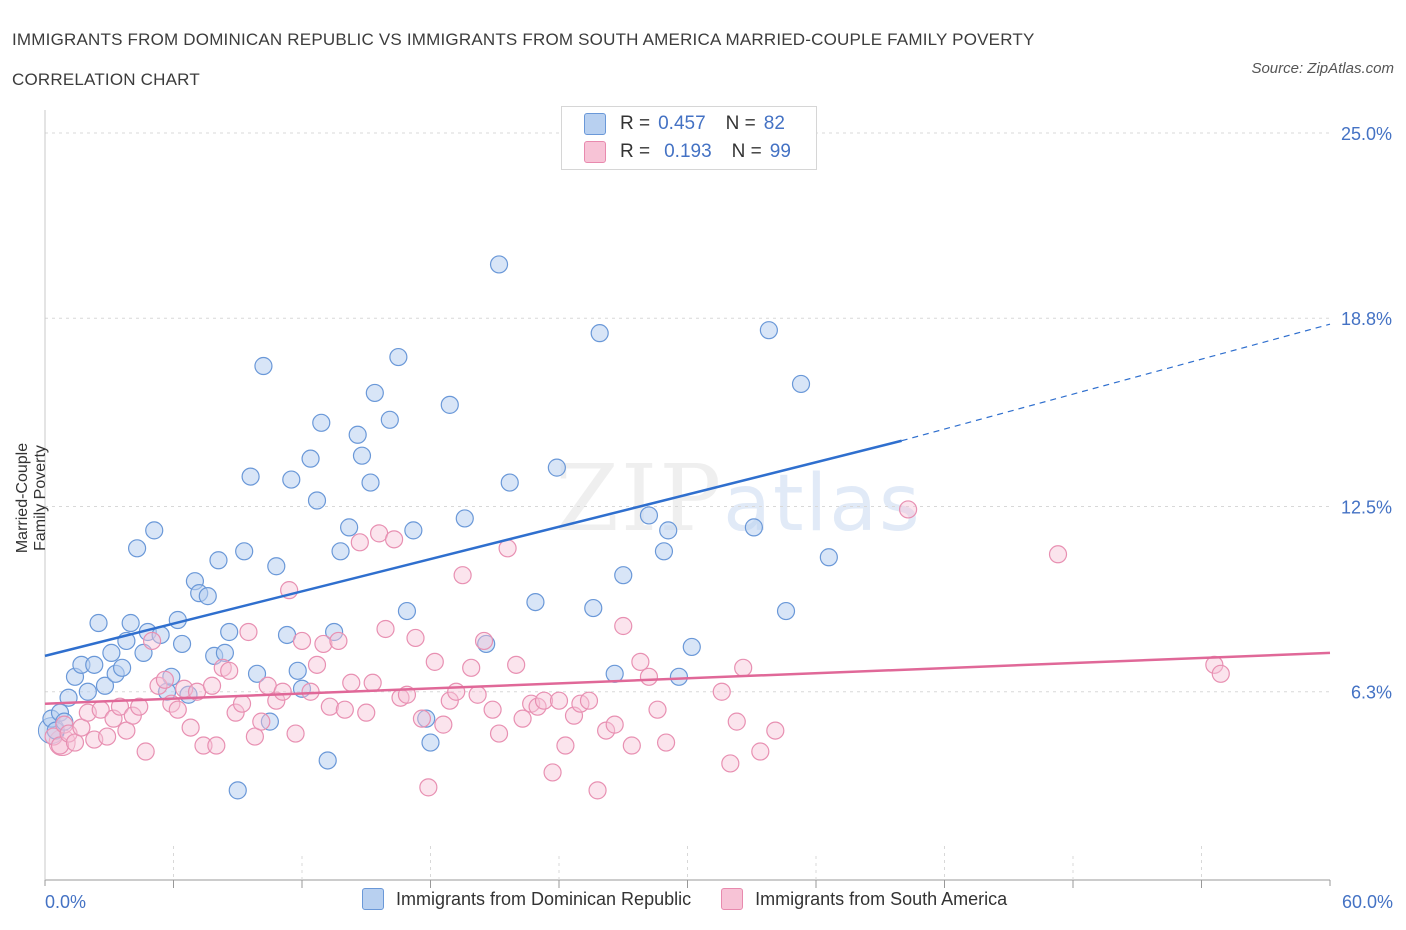 The width and height of the screenshot is (1406, 930). Describe the element at coordinates (881, 898) in the screenshot. I see `legend-label-south-america: Immigrants from South America` at that location.